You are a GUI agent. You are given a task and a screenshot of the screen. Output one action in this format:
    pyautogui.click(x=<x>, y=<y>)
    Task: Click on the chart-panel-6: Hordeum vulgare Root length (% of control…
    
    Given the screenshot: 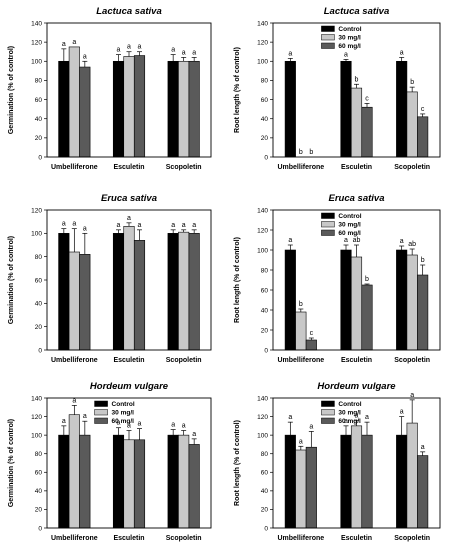 What is the action you would take?
    pyautogui.click(x=337, y=461)
    